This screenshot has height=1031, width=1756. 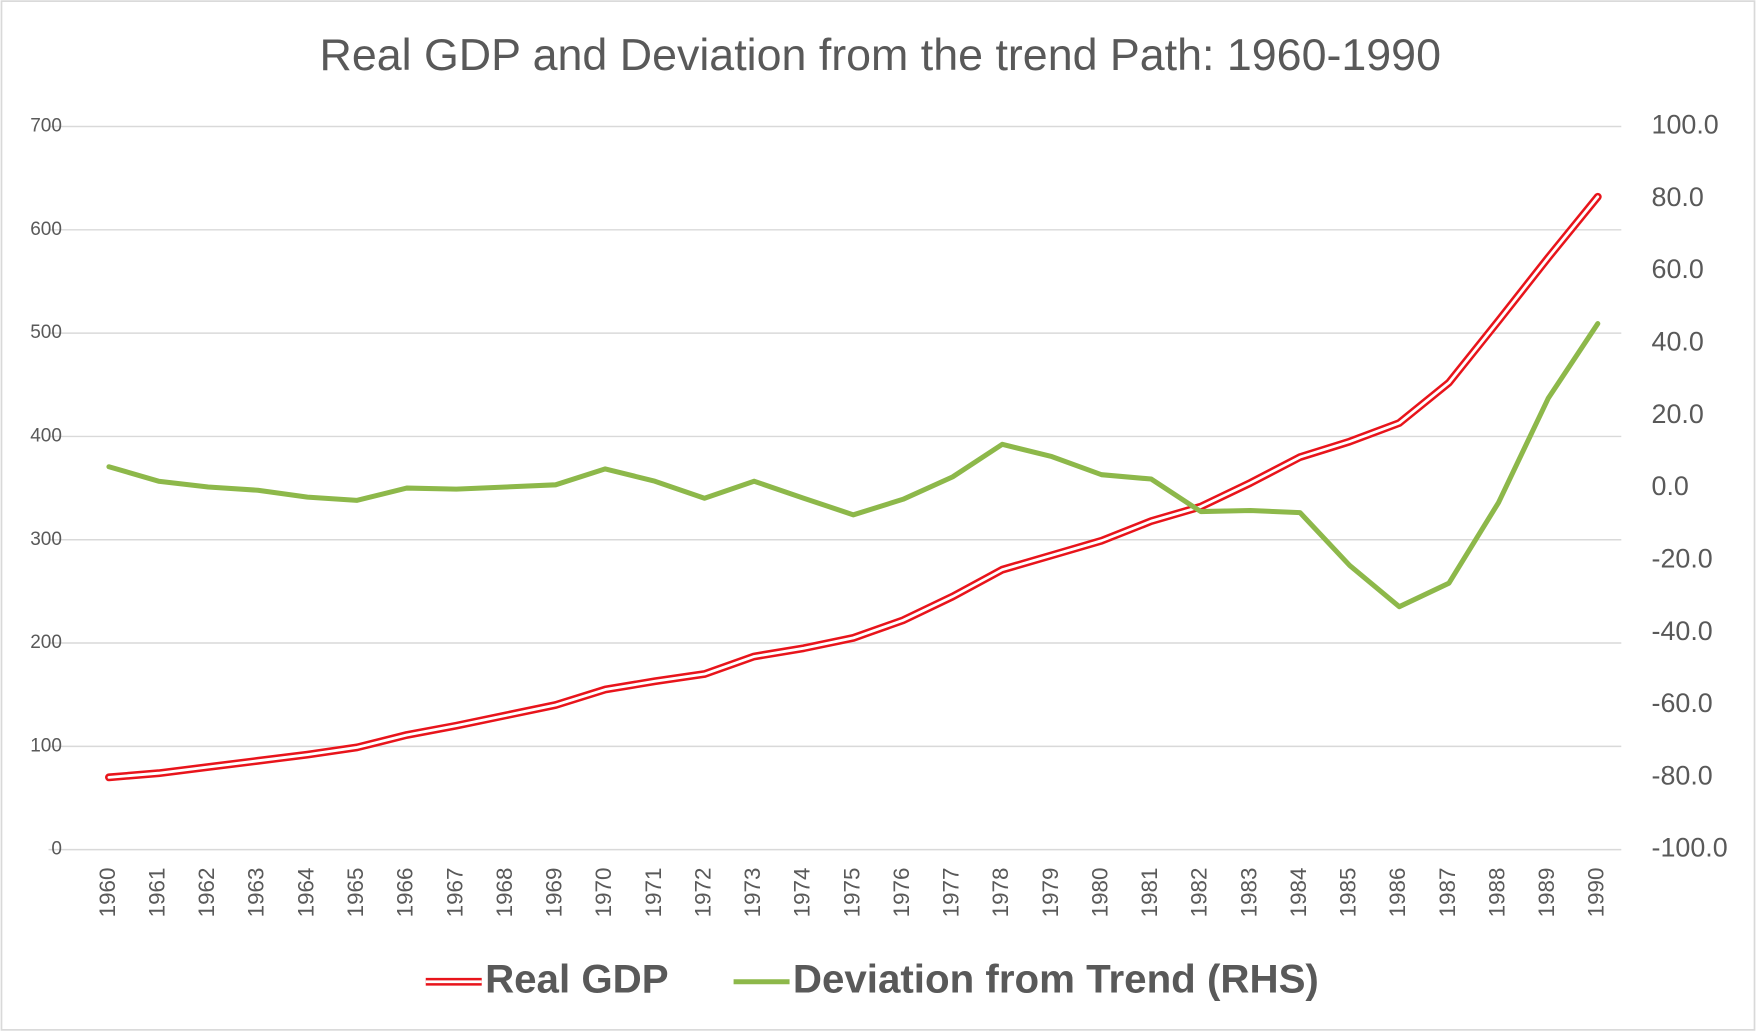 What do you see at coordinates (1596, 893) in the screenshot?
I see `x-tick-label: 1990` at bounding box center [1596, 893].